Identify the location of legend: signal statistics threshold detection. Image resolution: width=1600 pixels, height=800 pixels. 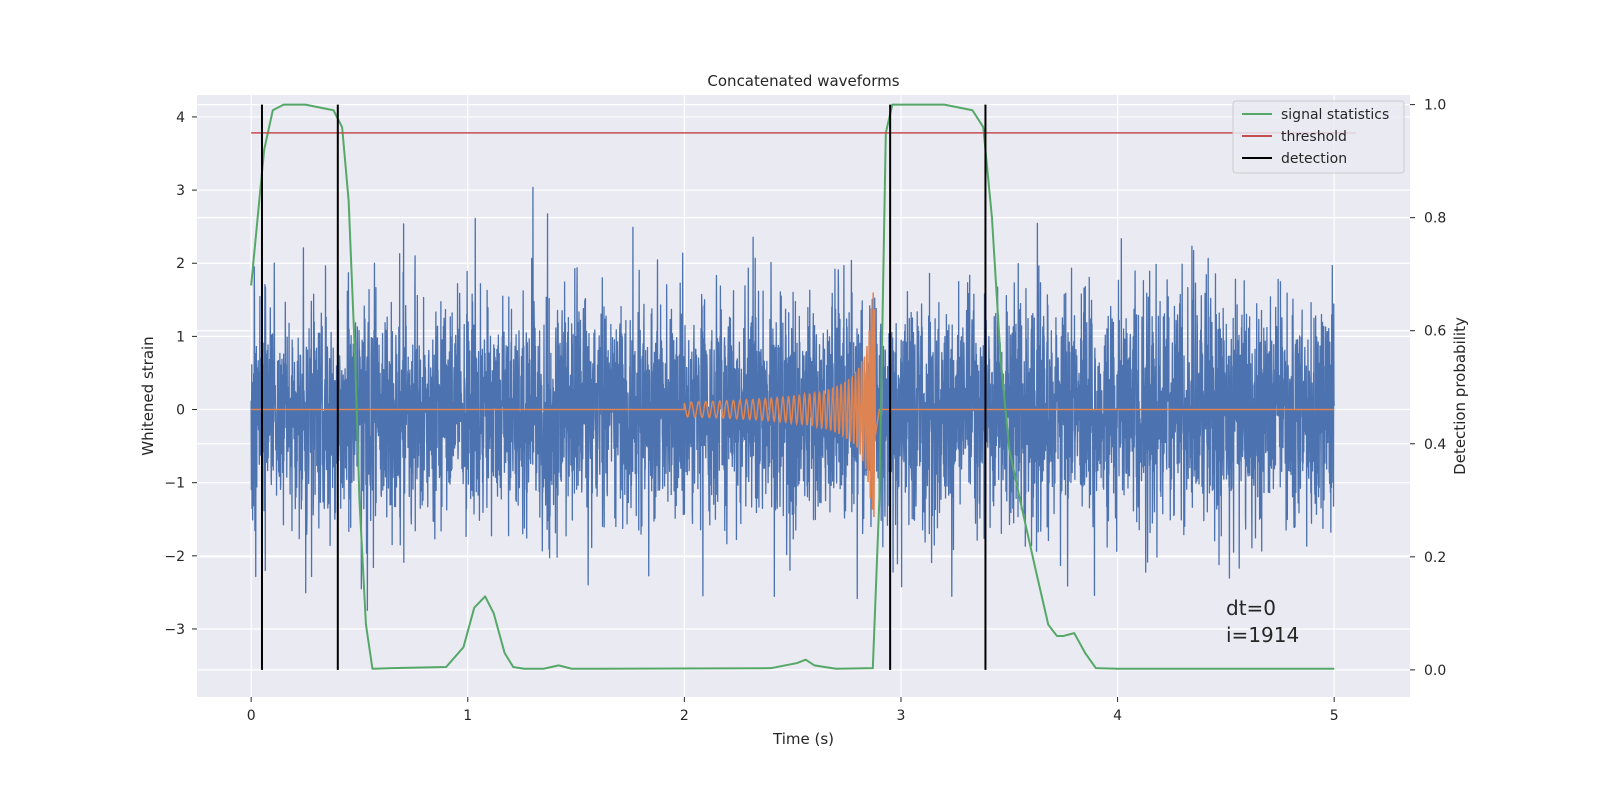
(1318, 137).